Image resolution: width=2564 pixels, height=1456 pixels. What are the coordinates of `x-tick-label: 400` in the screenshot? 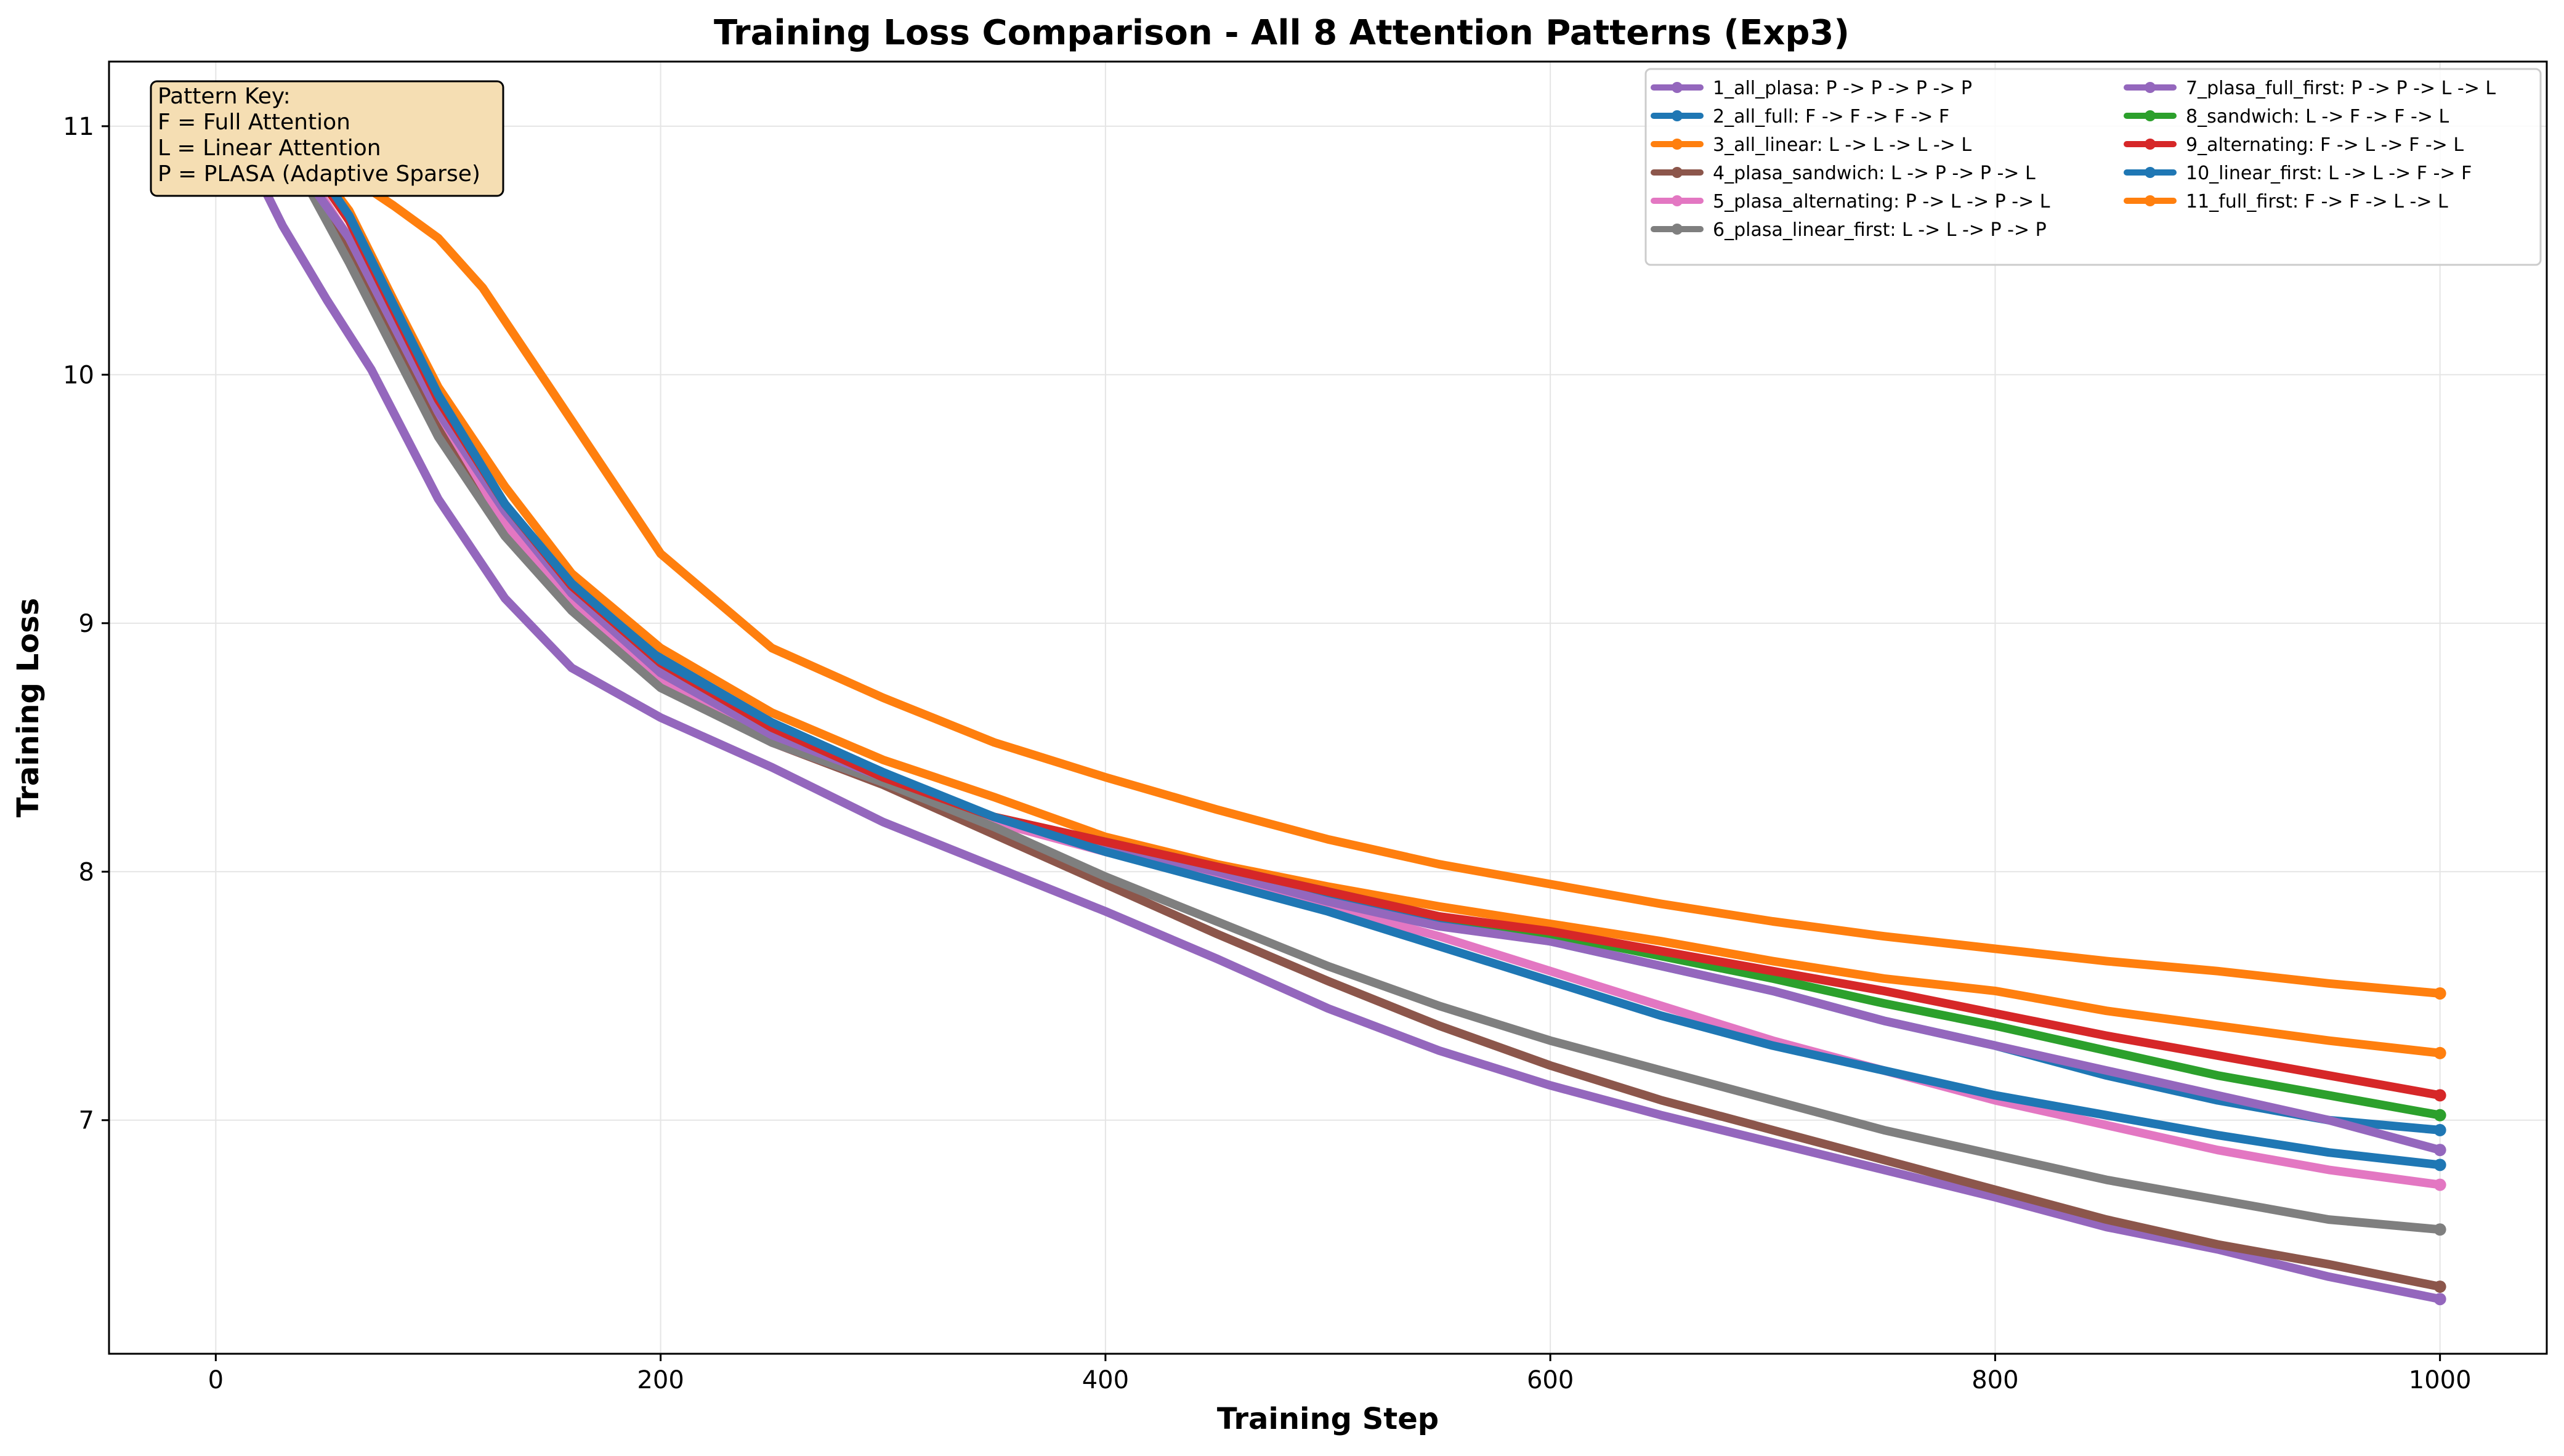 It's located at (1105, 1380).